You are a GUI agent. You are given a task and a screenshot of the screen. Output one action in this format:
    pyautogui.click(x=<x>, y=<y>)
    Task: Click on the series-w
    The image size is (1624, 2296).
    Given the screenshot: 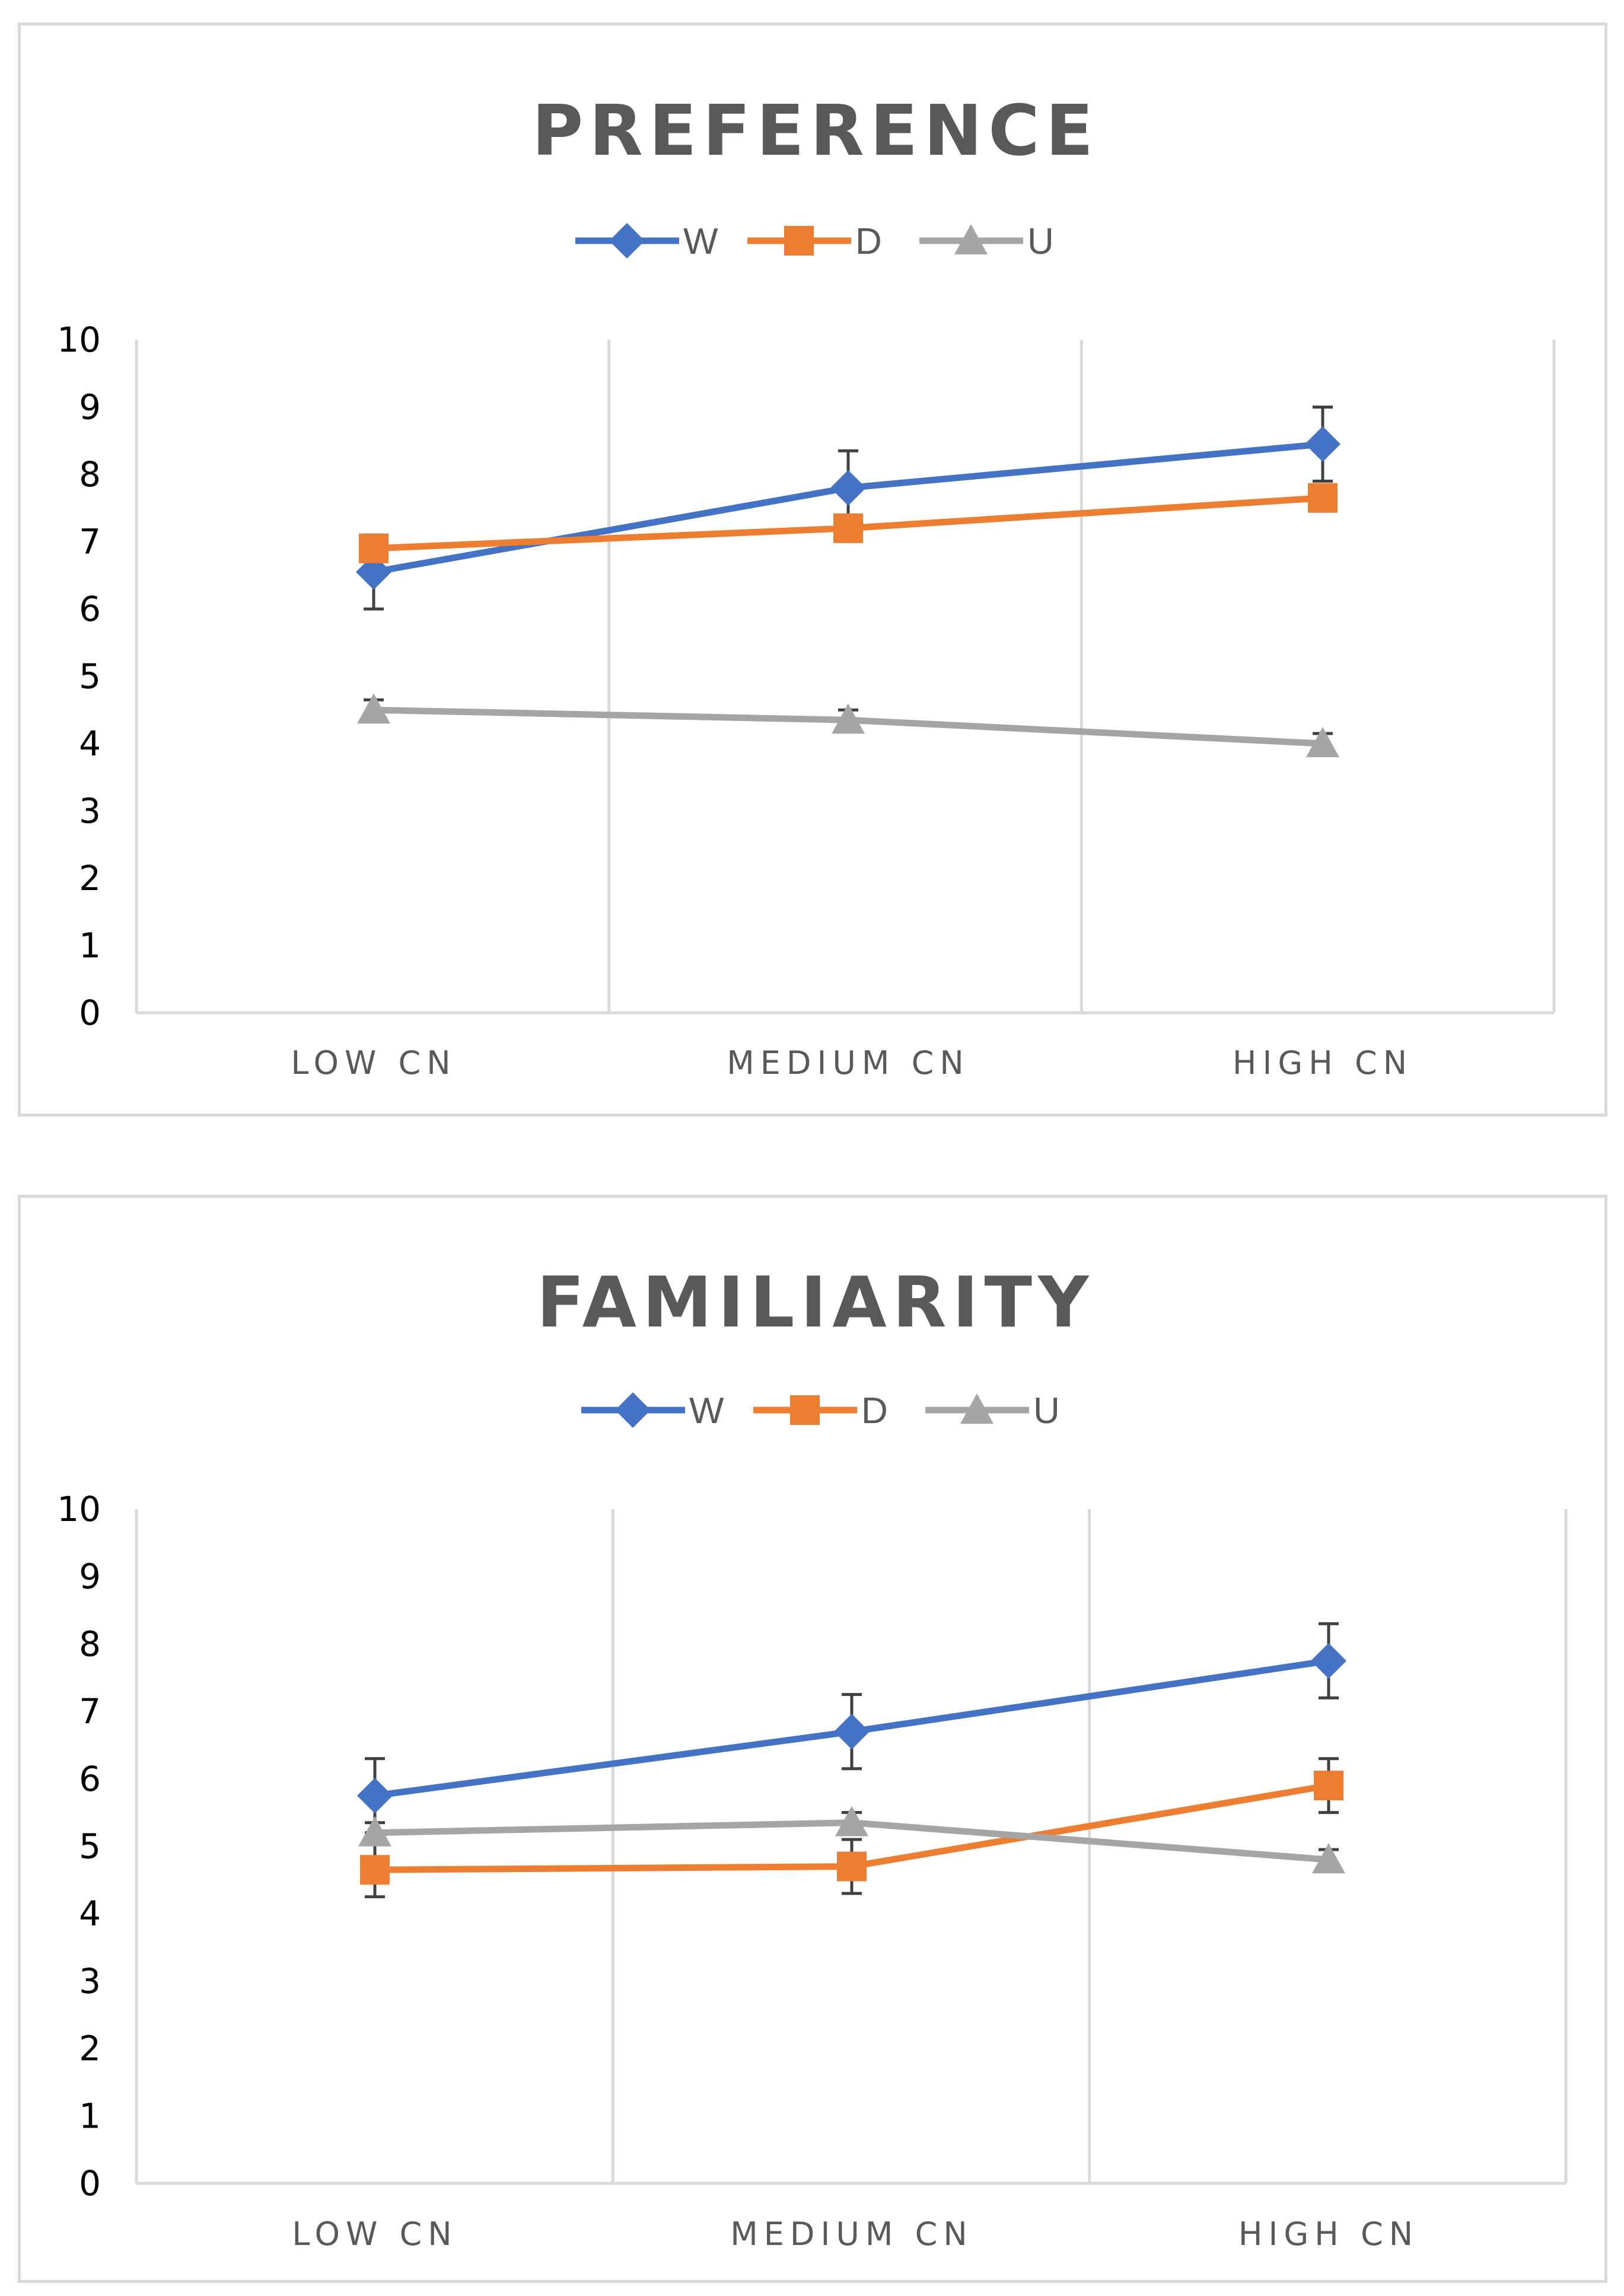 What is the action you would take?
    pyautogui.click(x=851, y=1728)
    